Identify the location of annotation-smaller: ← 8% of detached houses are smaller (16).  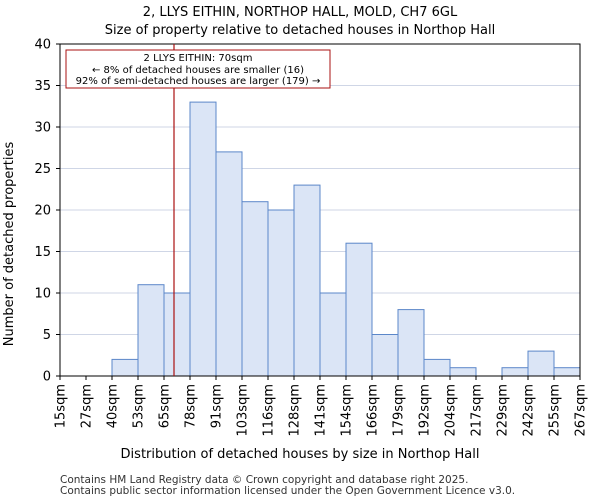
(198, 70).